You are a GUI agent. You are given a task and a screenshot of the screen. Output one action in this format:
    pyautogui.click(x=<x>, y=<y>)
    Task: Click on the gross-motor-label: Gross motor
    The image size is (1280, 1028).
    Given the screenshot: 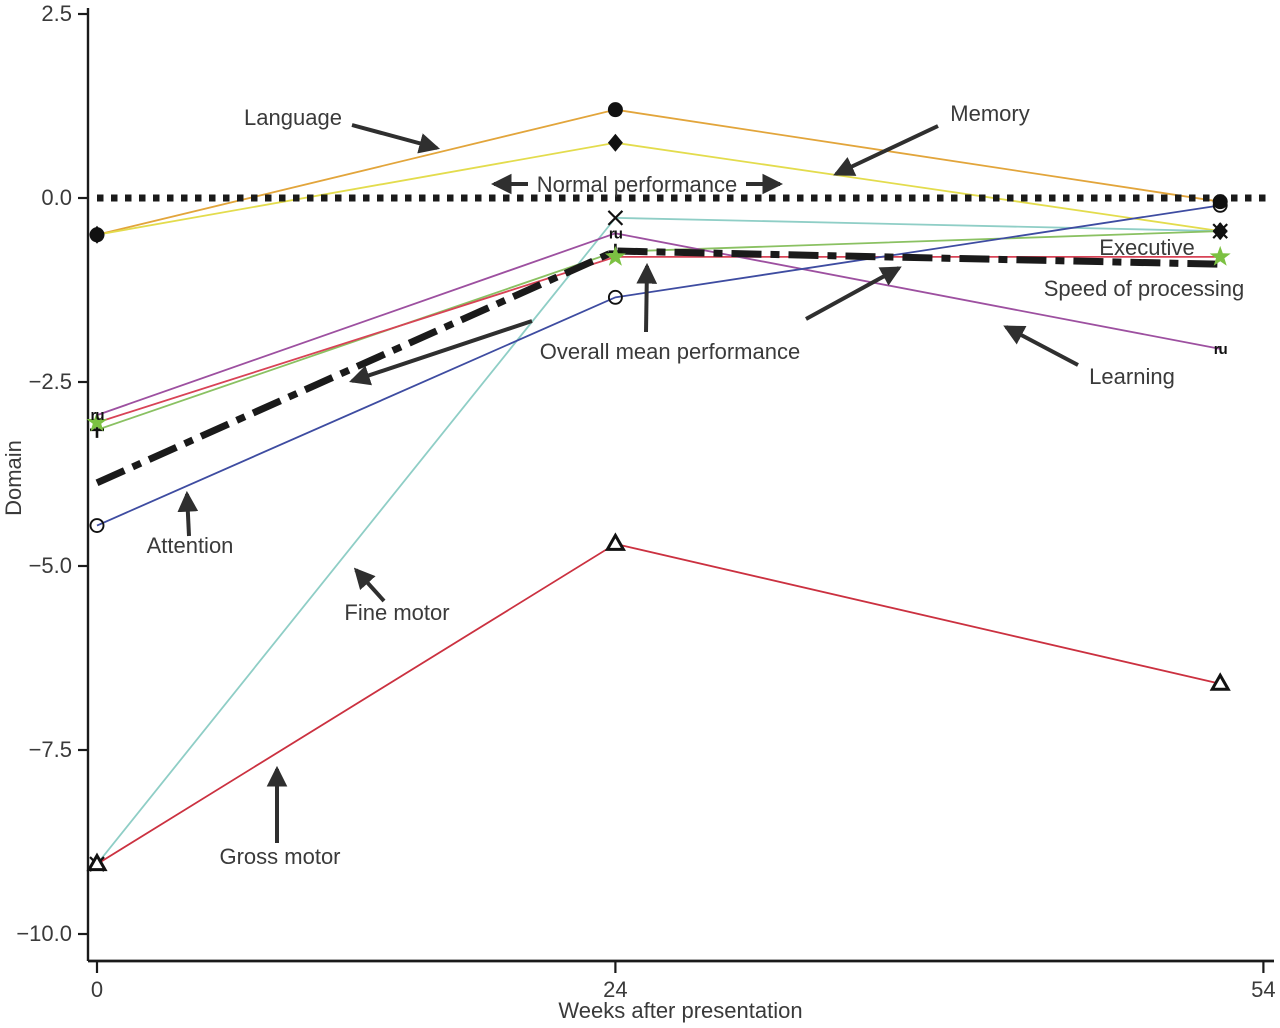 What is the action you would take?
    pyautogui.click(x=279, y=856)
    